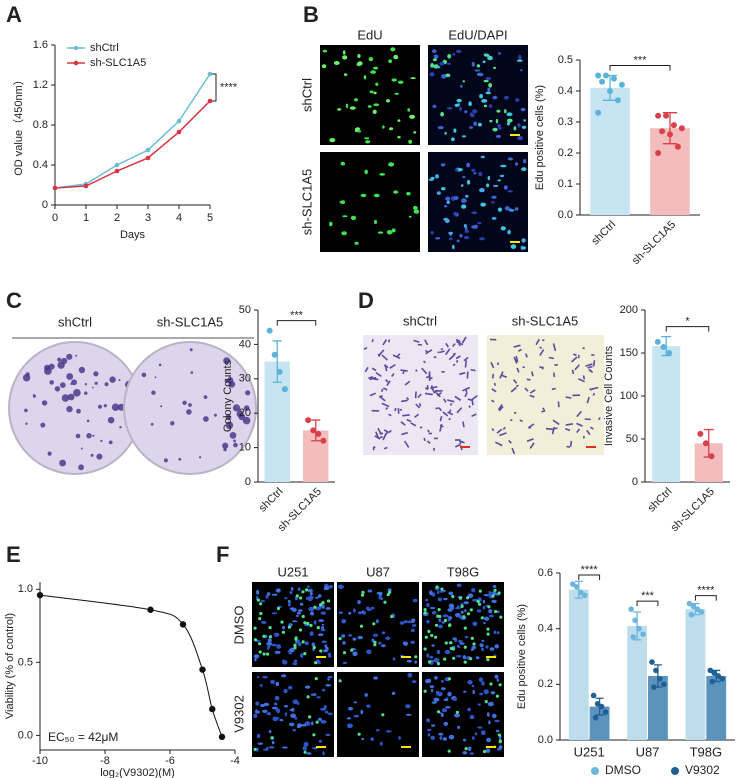  What do you see at coordinates (545, 684) in the screenshot?
I see `y-tick-label: 0.2` at bounding box center [545, 684].